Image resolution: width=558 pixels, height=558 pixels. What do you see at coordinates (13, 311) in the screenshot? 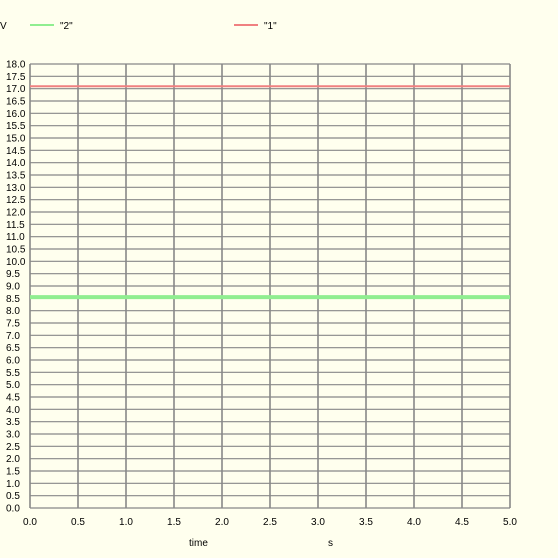
I see `y-tick-label: 8.0` at bounding box center [13, 311].